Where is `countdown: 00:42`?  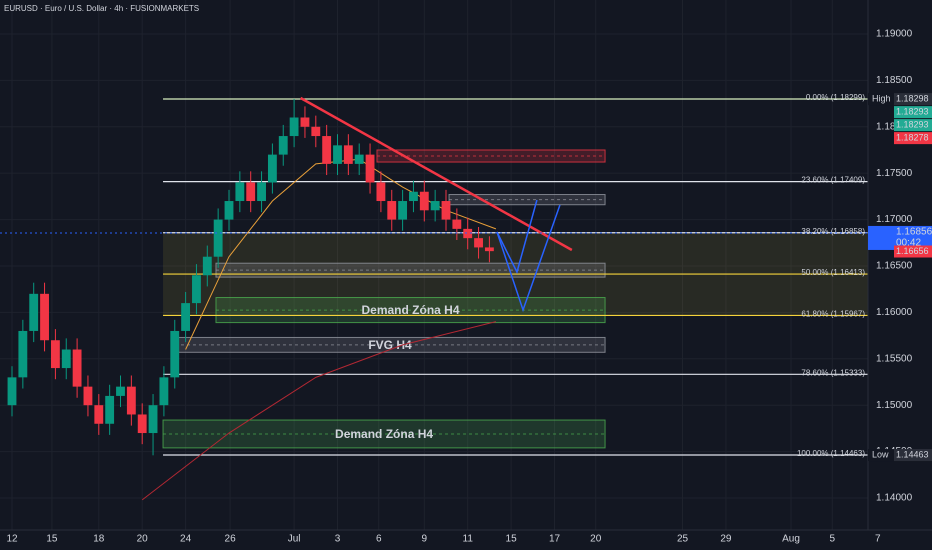 countdown: 00:42 is located at coordinates (908, 243).